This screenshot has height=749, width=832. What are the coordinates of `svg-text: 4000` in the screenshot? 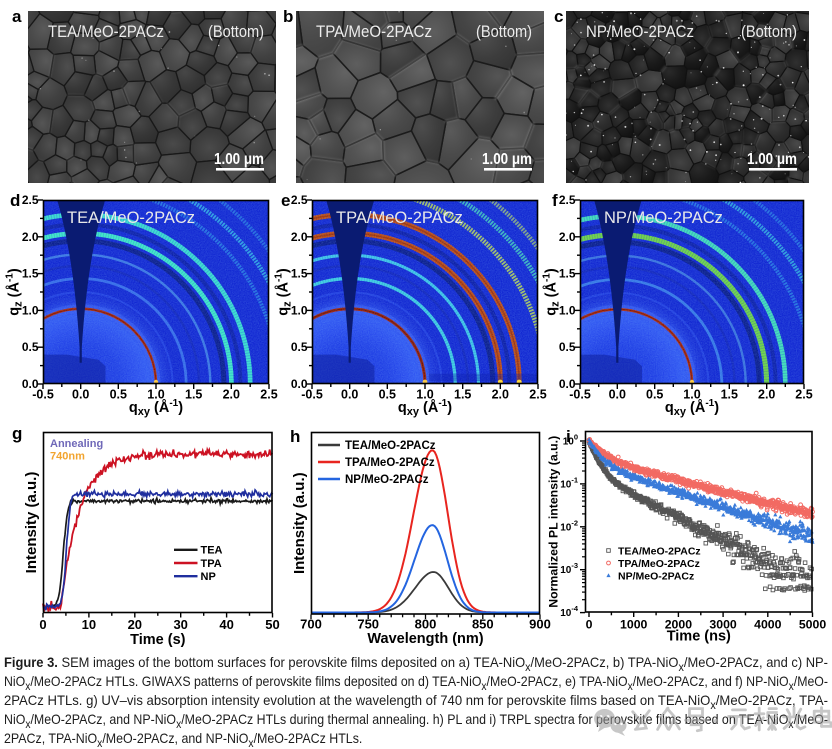 It's located at (768, 625).